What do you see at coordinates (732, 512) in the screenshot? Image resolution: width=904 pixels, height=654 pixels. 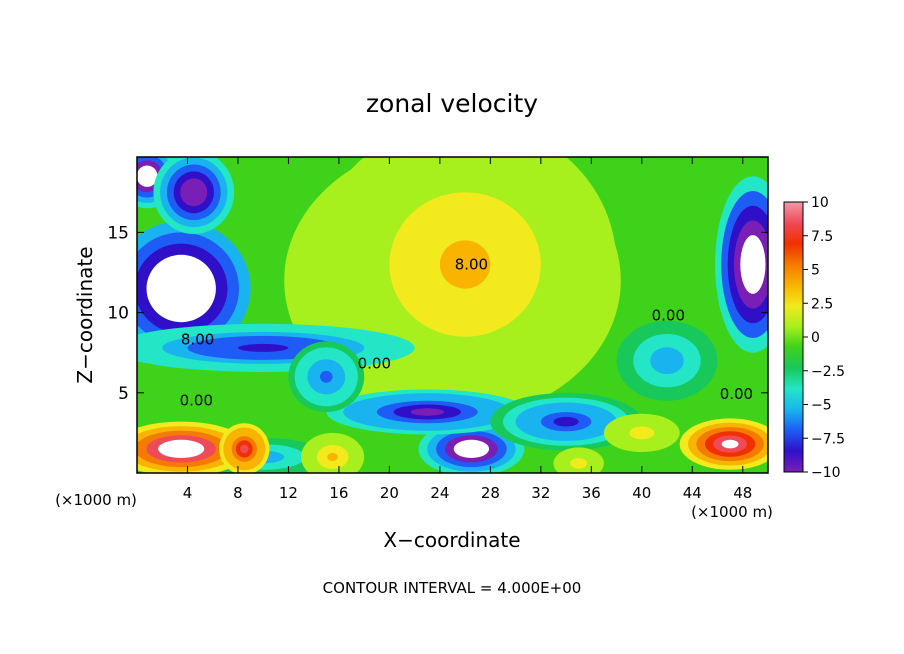 I see `x-unit-right: (×1000 m)` at bounding box center [732, 512].